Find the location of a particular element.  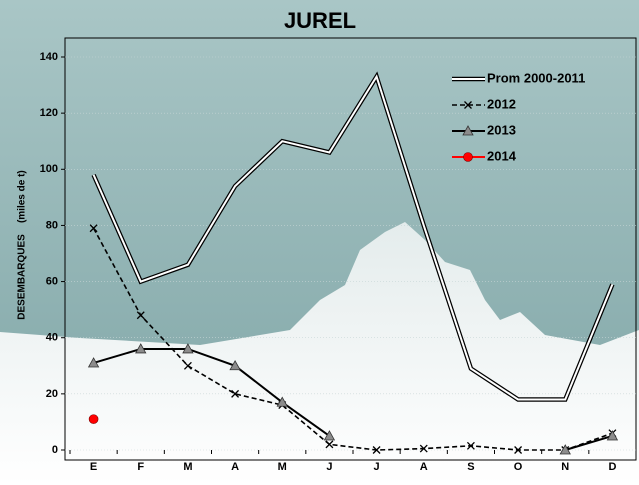

x-tick-label: D is located at coordinates (612, 467).